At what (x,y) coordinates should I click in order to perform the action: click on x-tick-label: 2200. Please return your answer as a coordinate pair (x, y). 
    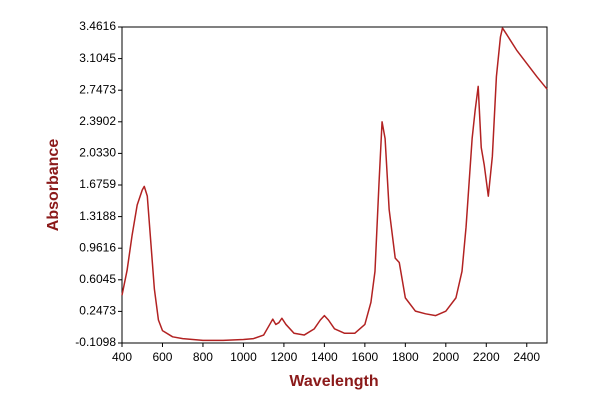
    Looking at the image, I should click on (486, 357).